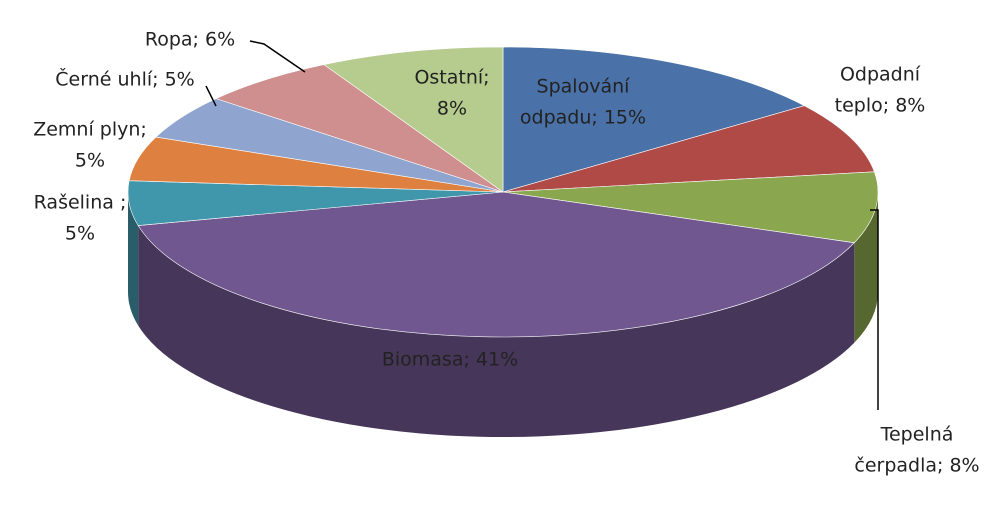  I want to click on data-label: čerpadla; 8%, so click(916, 466).